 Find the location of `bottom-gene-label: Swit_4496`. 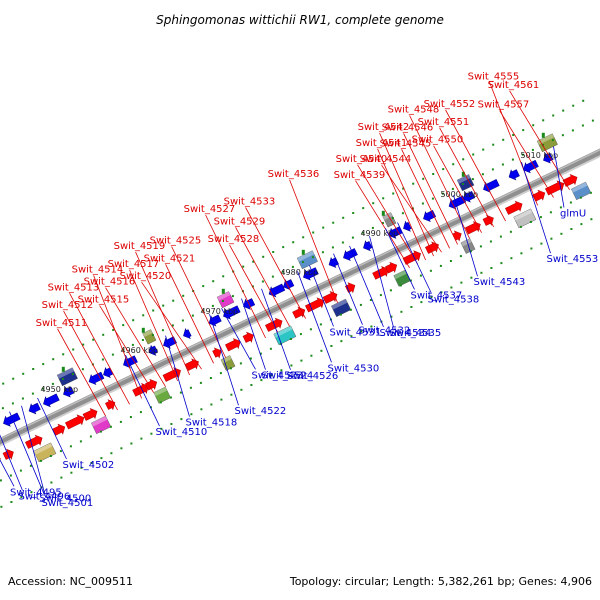

bottom-gene-label: Swit_4496 is located at coordinates (45, 497).